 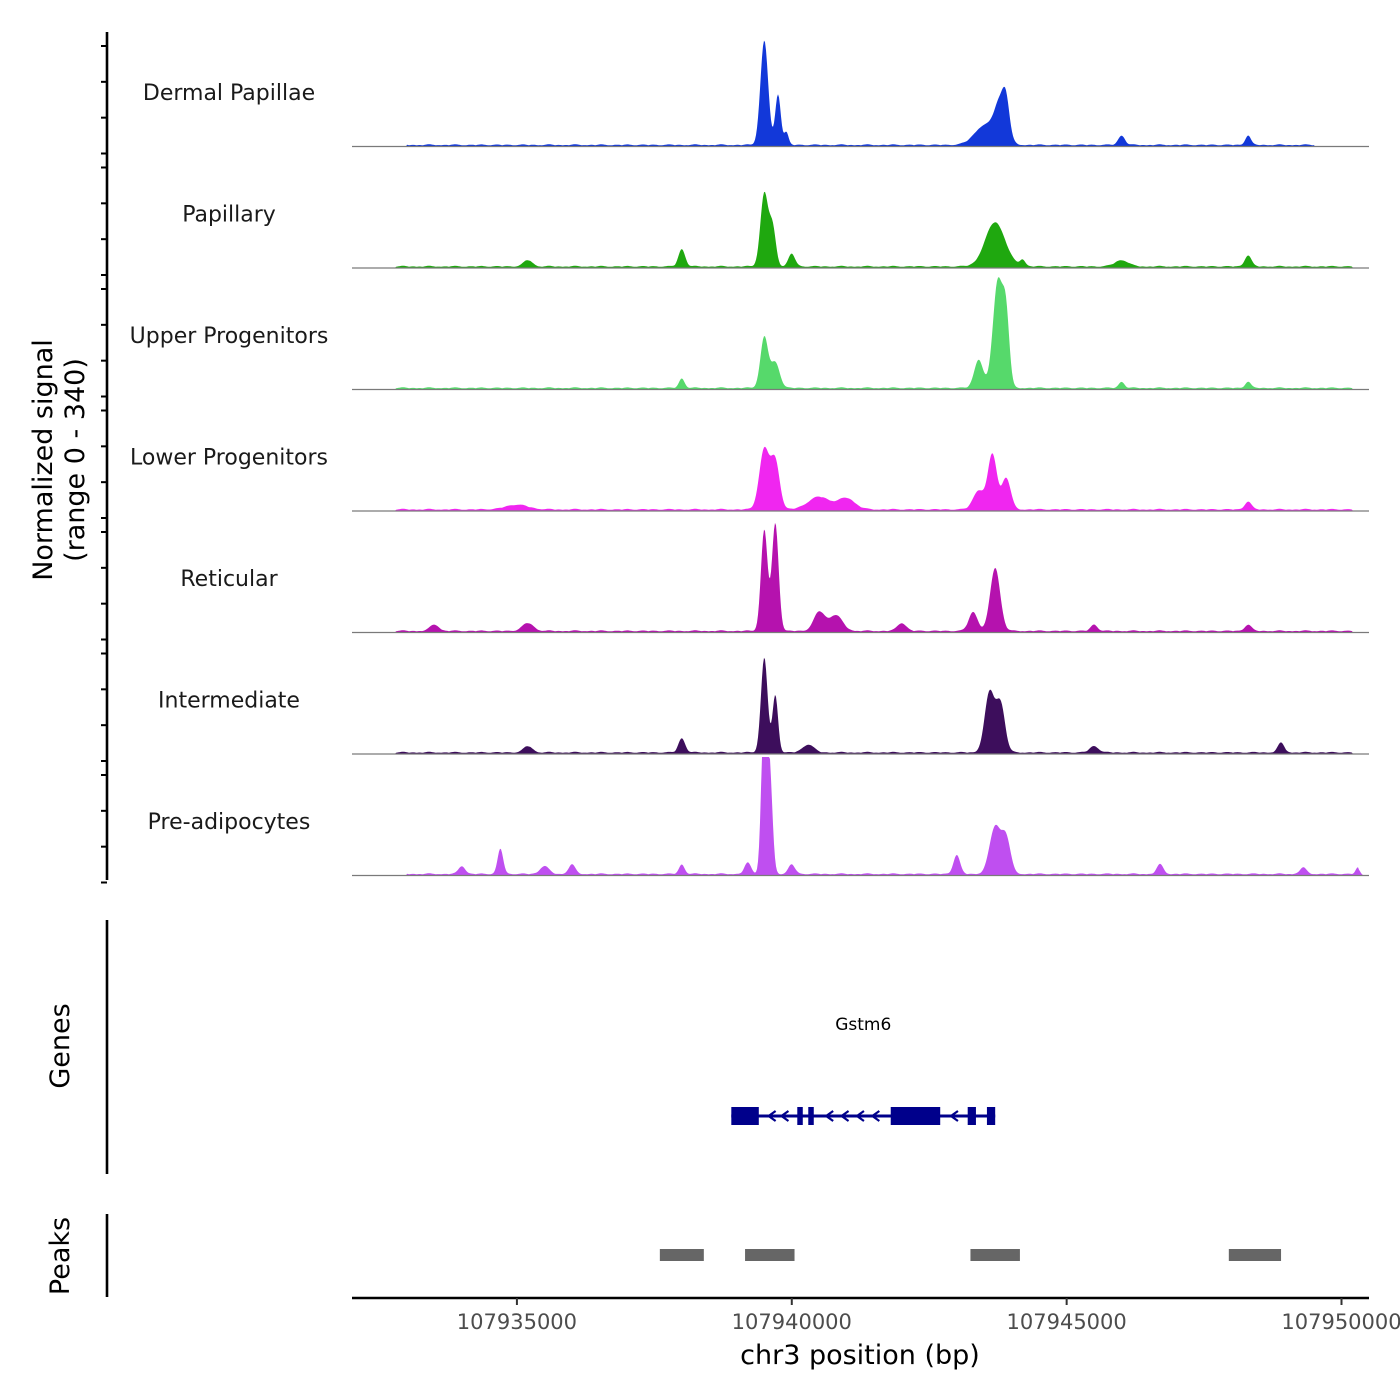 I want to click on track-reticular: Reticular, so click(x=774, y=578).